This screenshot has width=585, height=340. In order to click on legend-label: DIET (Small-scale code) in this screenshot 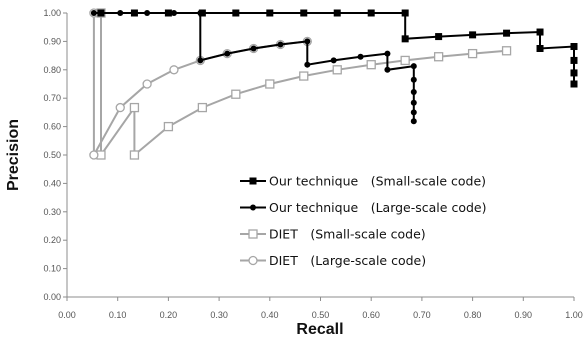, I will do `click(347, 234)`.